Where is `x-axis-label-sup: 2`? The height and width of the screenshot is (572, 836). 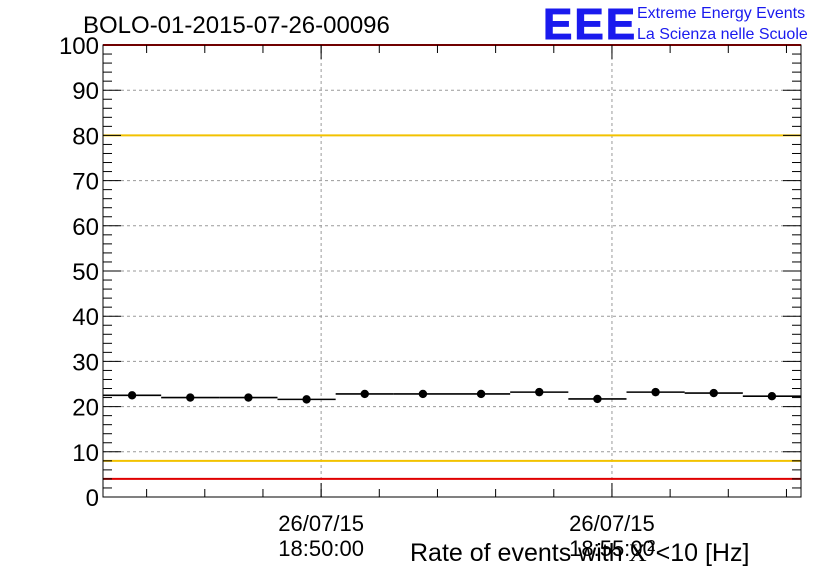
x-axis-label-sup: 2 is located at coordinates (651, 546).